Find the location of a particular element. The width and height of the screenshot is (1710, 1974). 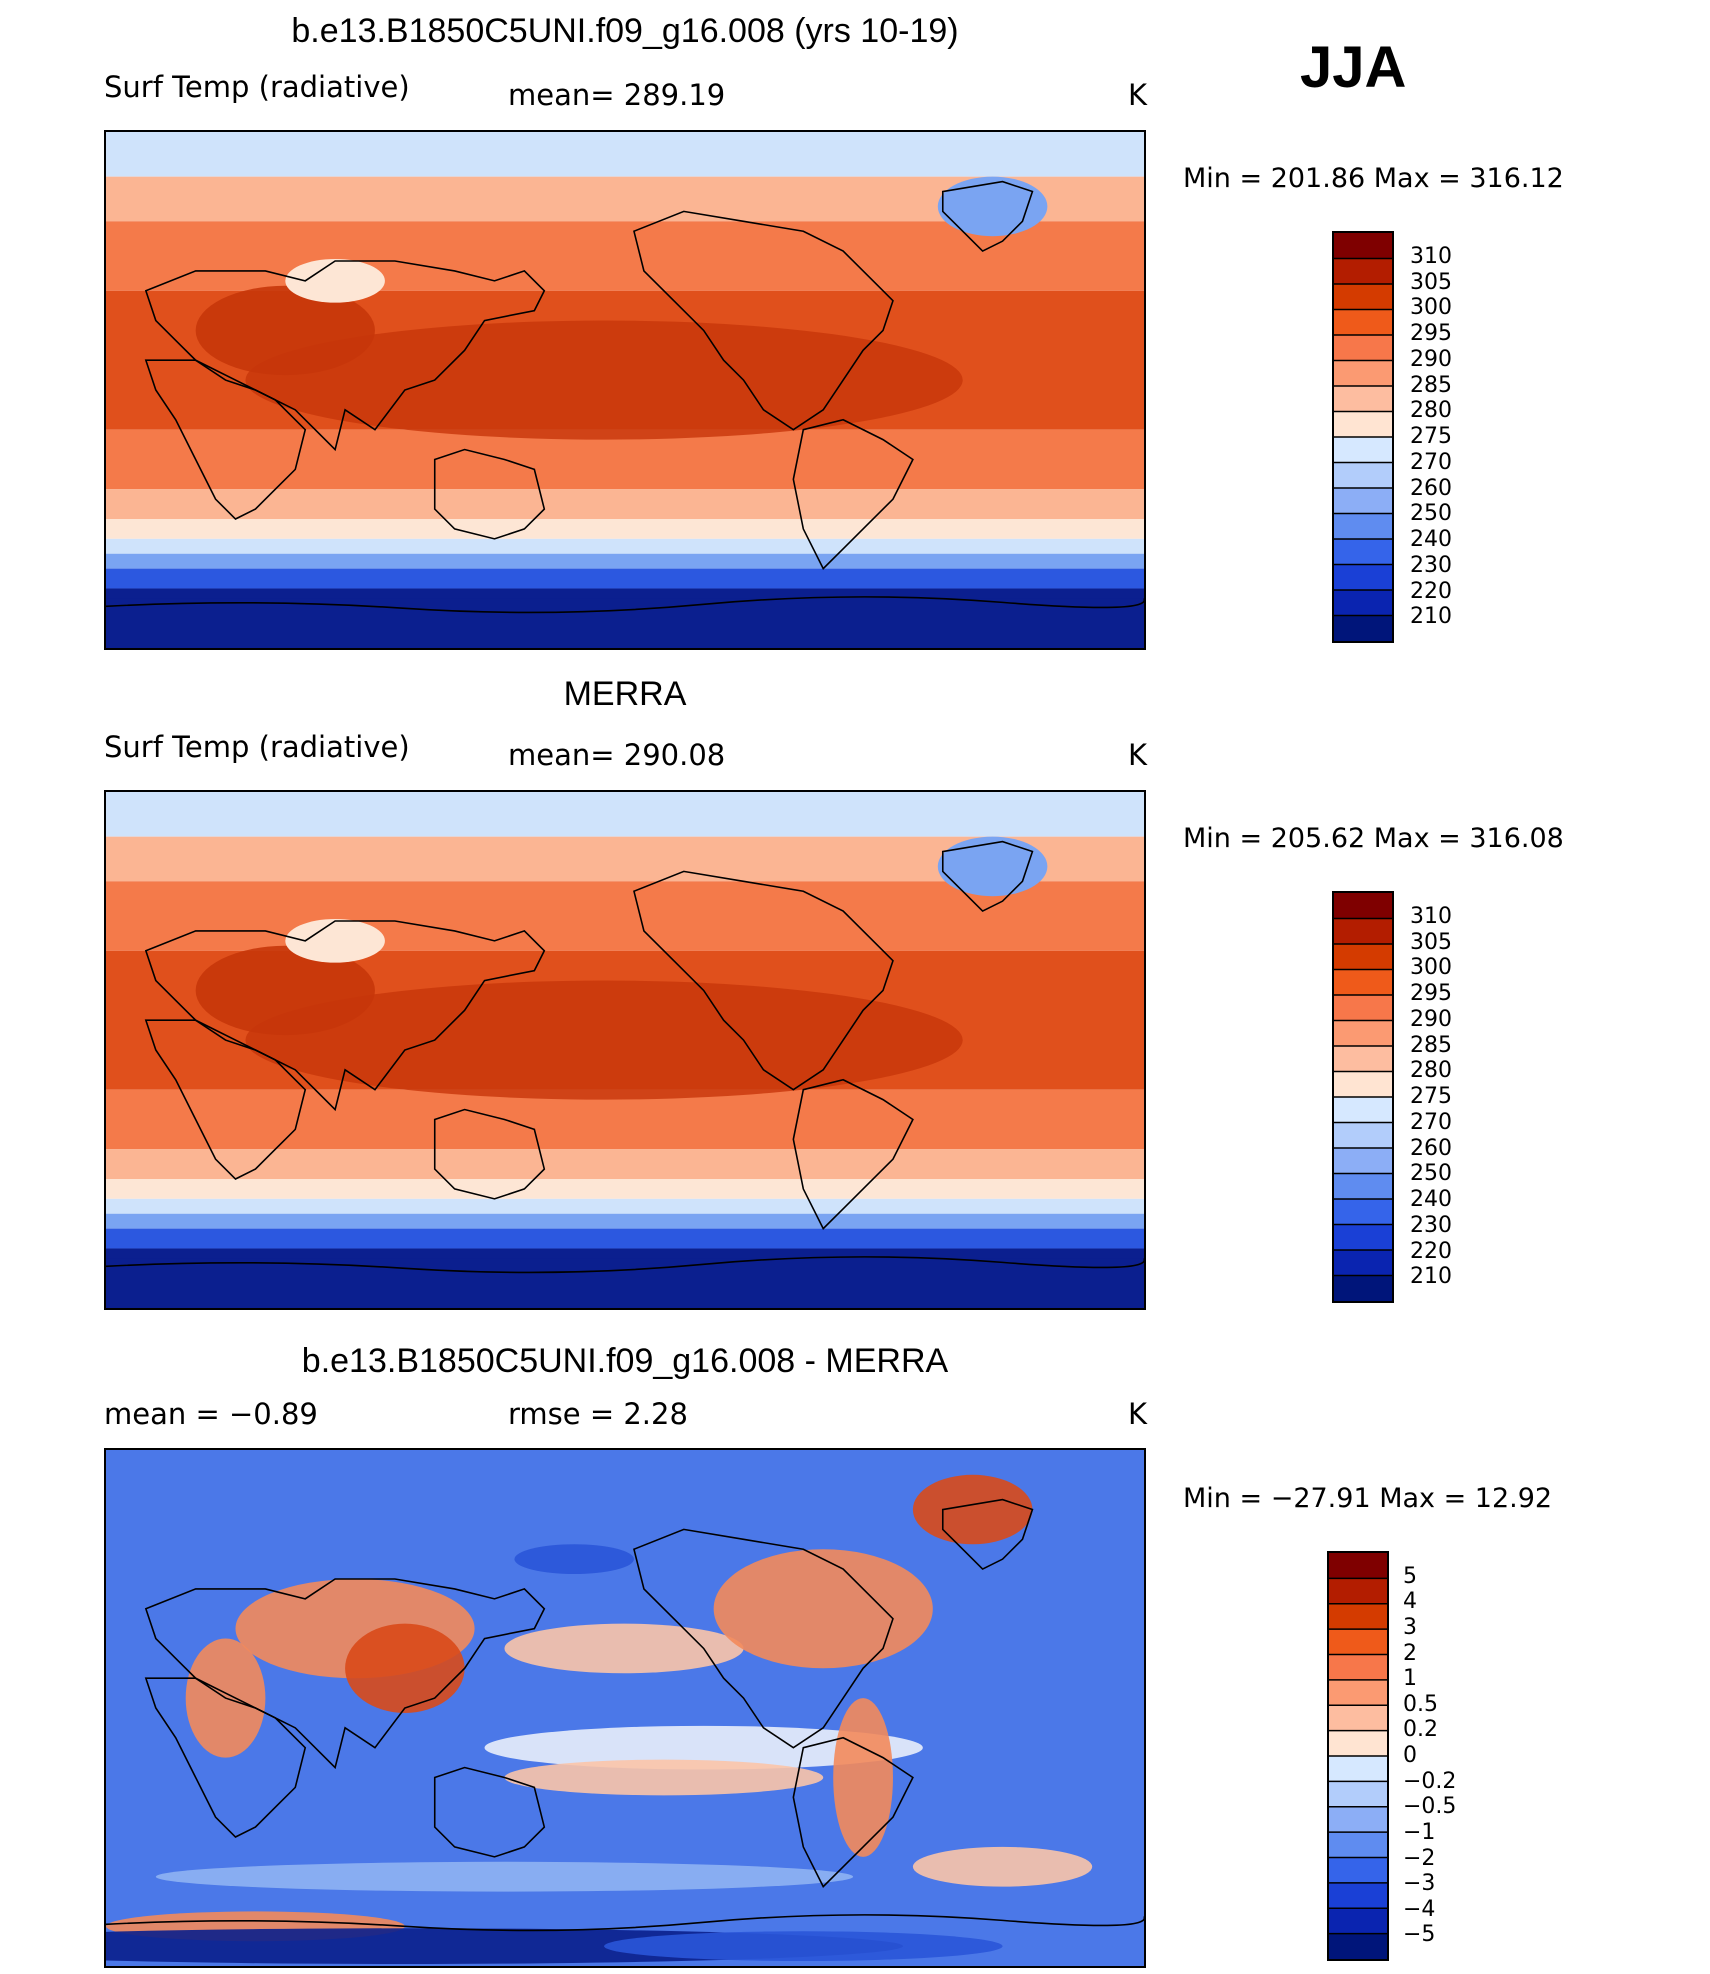

colorbar-tick-label: 0 is located at coordinates (1410, 1755).